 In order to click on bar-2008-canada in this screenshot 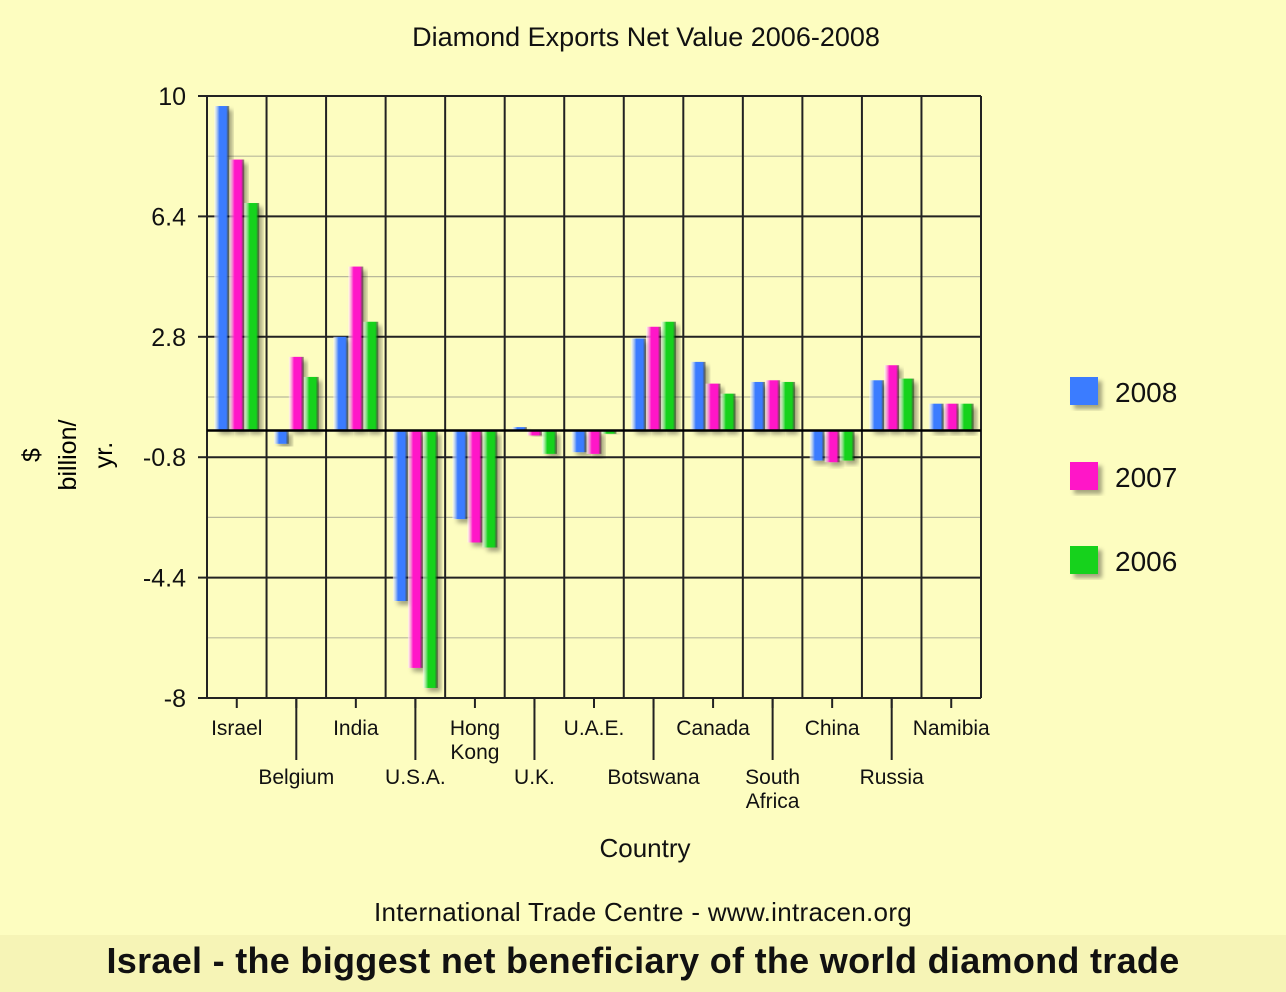, I will do `click(698, 396)`.